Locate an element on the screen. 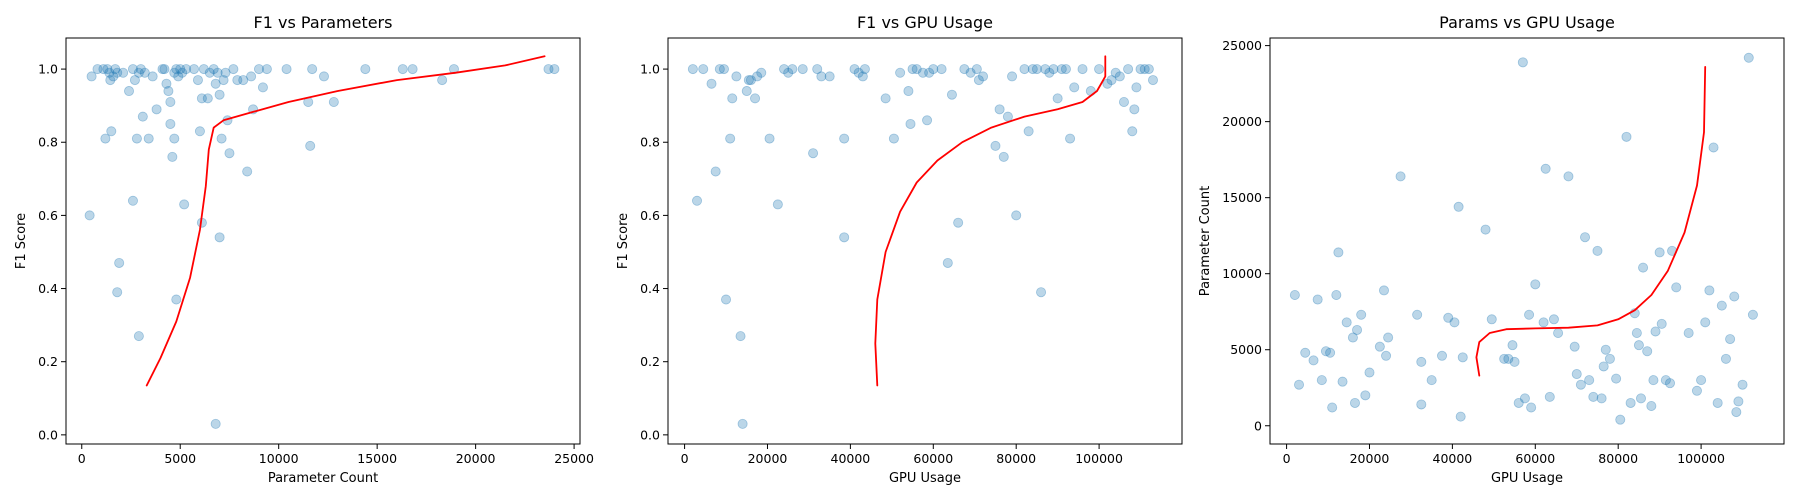  y-tick-label-1-5: 1.0 is located at coordinates (48, 69).